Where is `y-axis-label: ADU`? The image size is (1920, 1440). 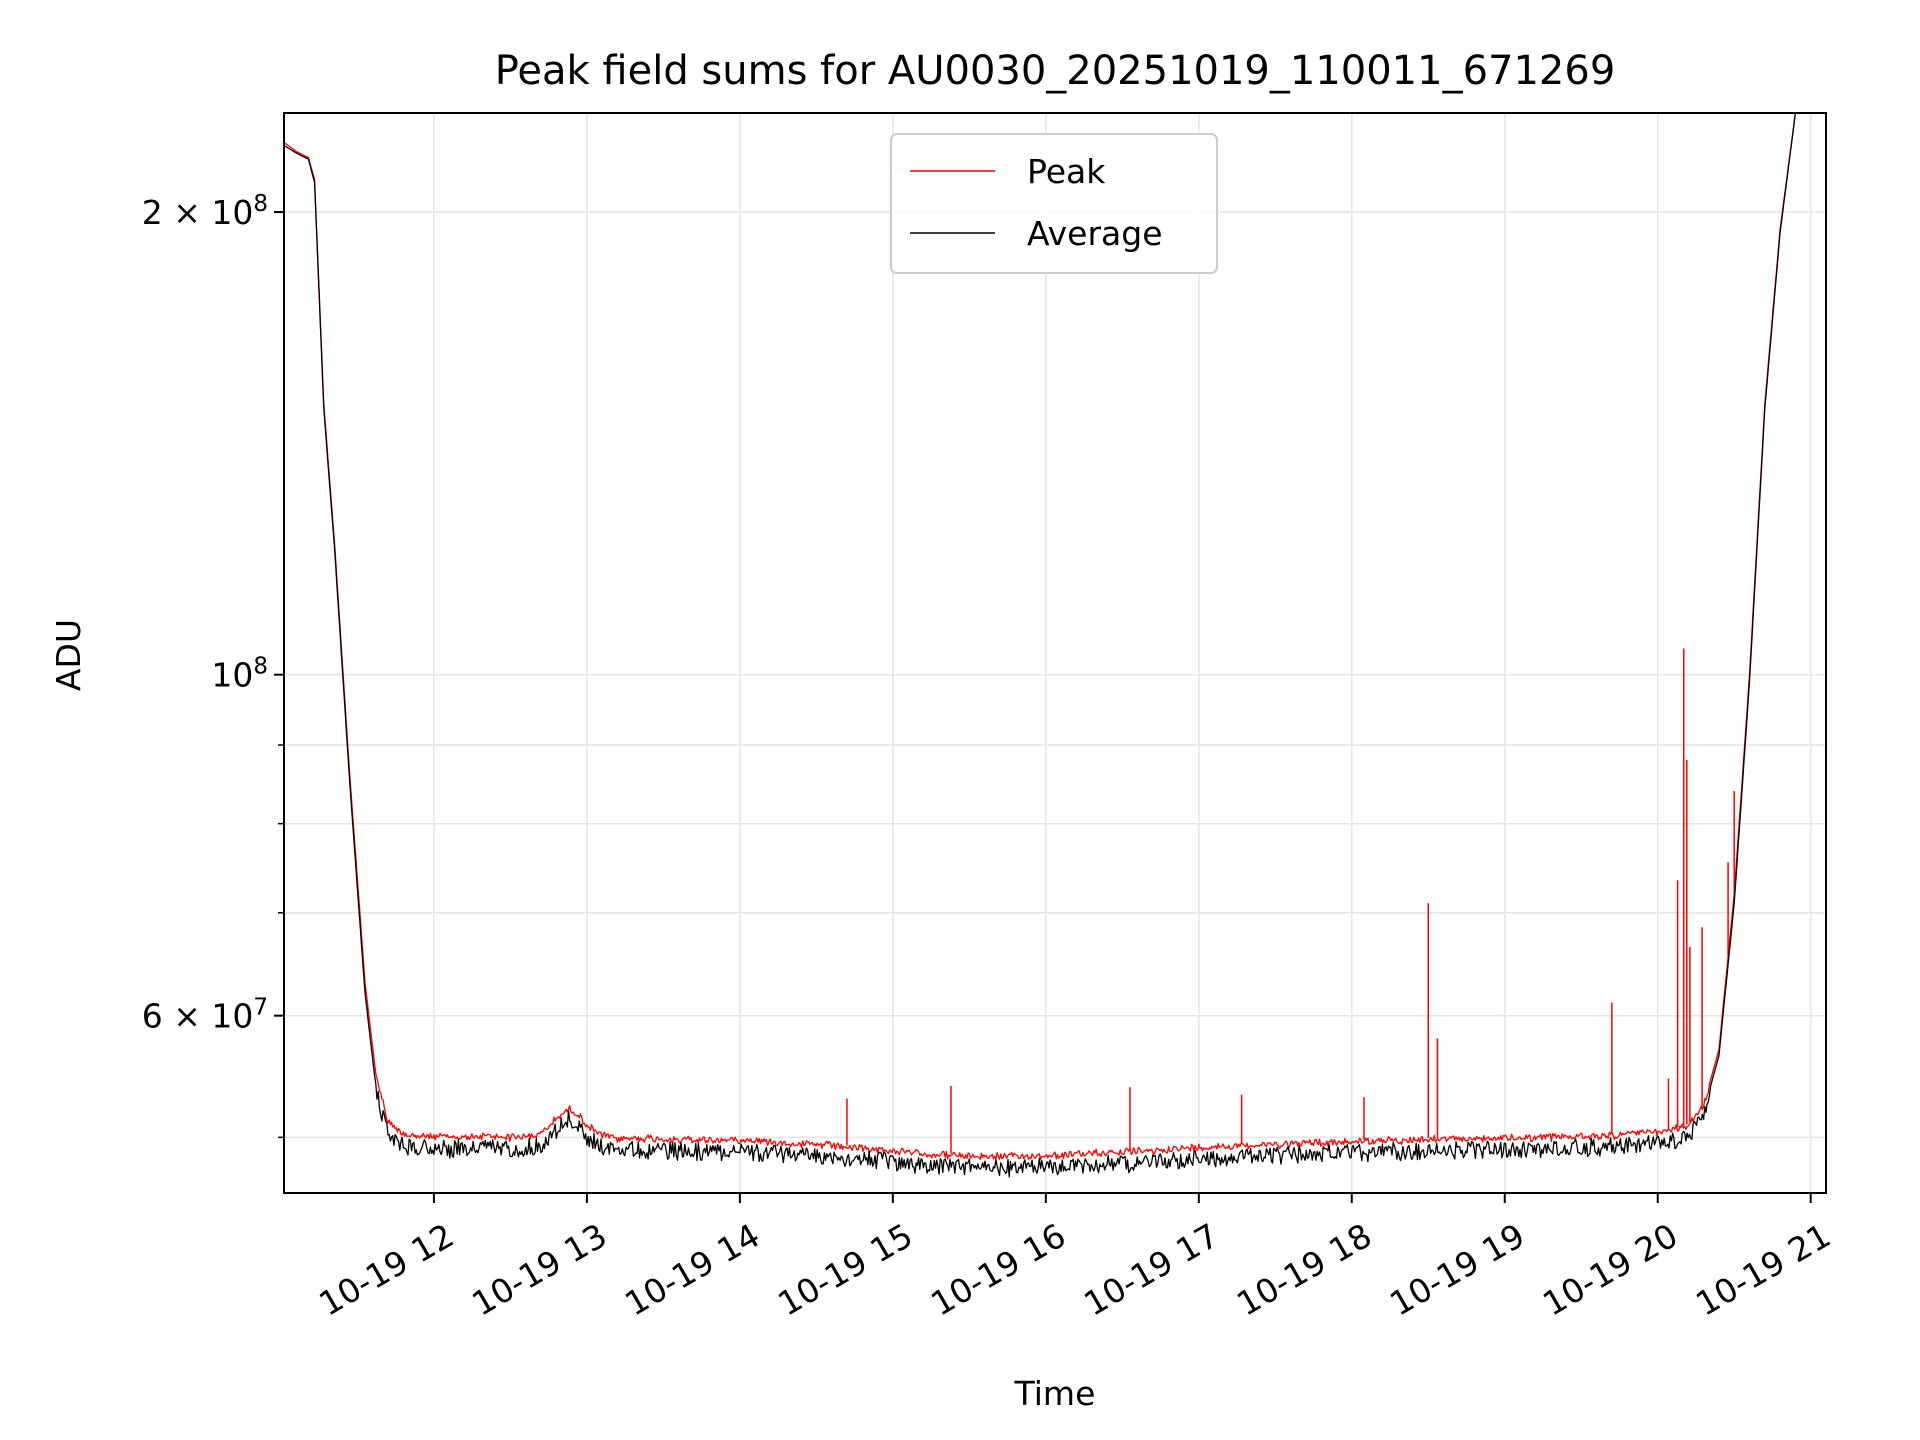 y-axis-label: ADU is located at coordinates (68, 655).